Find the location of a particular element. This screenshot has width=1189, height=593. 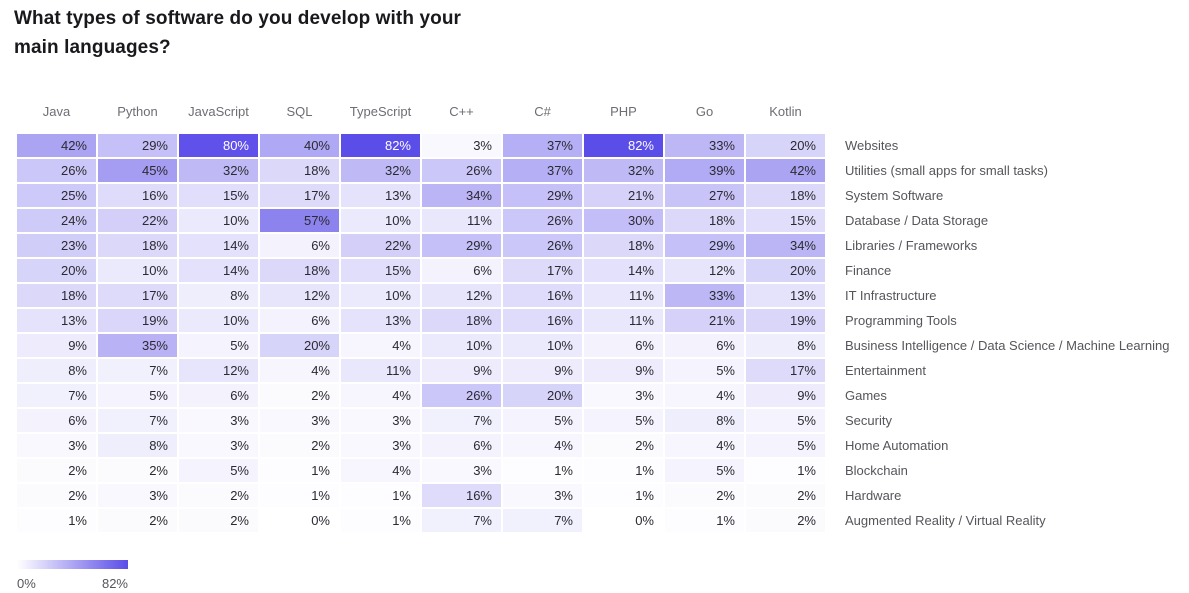

heatmap-cell: 27% is located at coordinates (704, 195).